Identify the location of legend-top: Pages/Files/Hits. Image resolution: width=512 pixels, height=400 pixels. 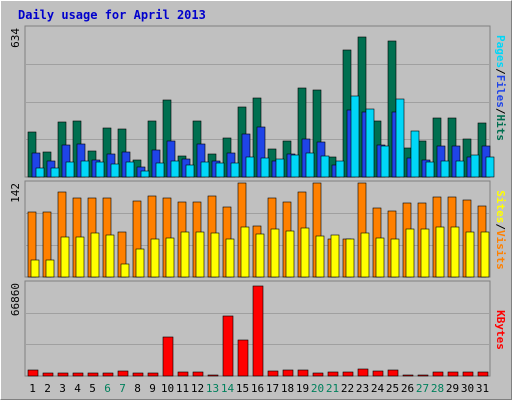
(500, 88).